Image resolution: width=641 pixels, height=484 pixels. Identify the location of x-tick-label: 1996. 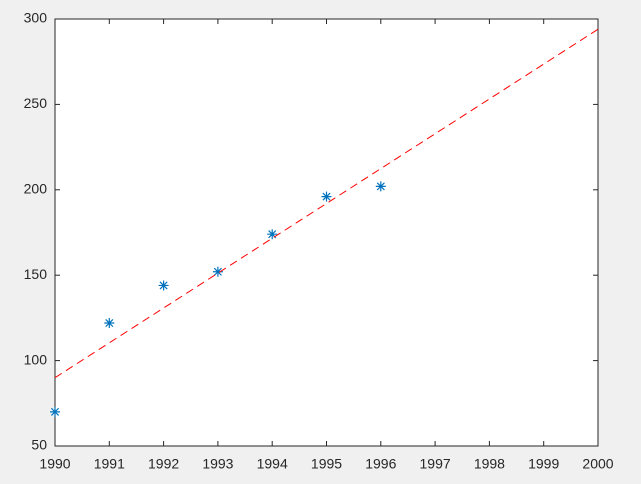
(380, 464).